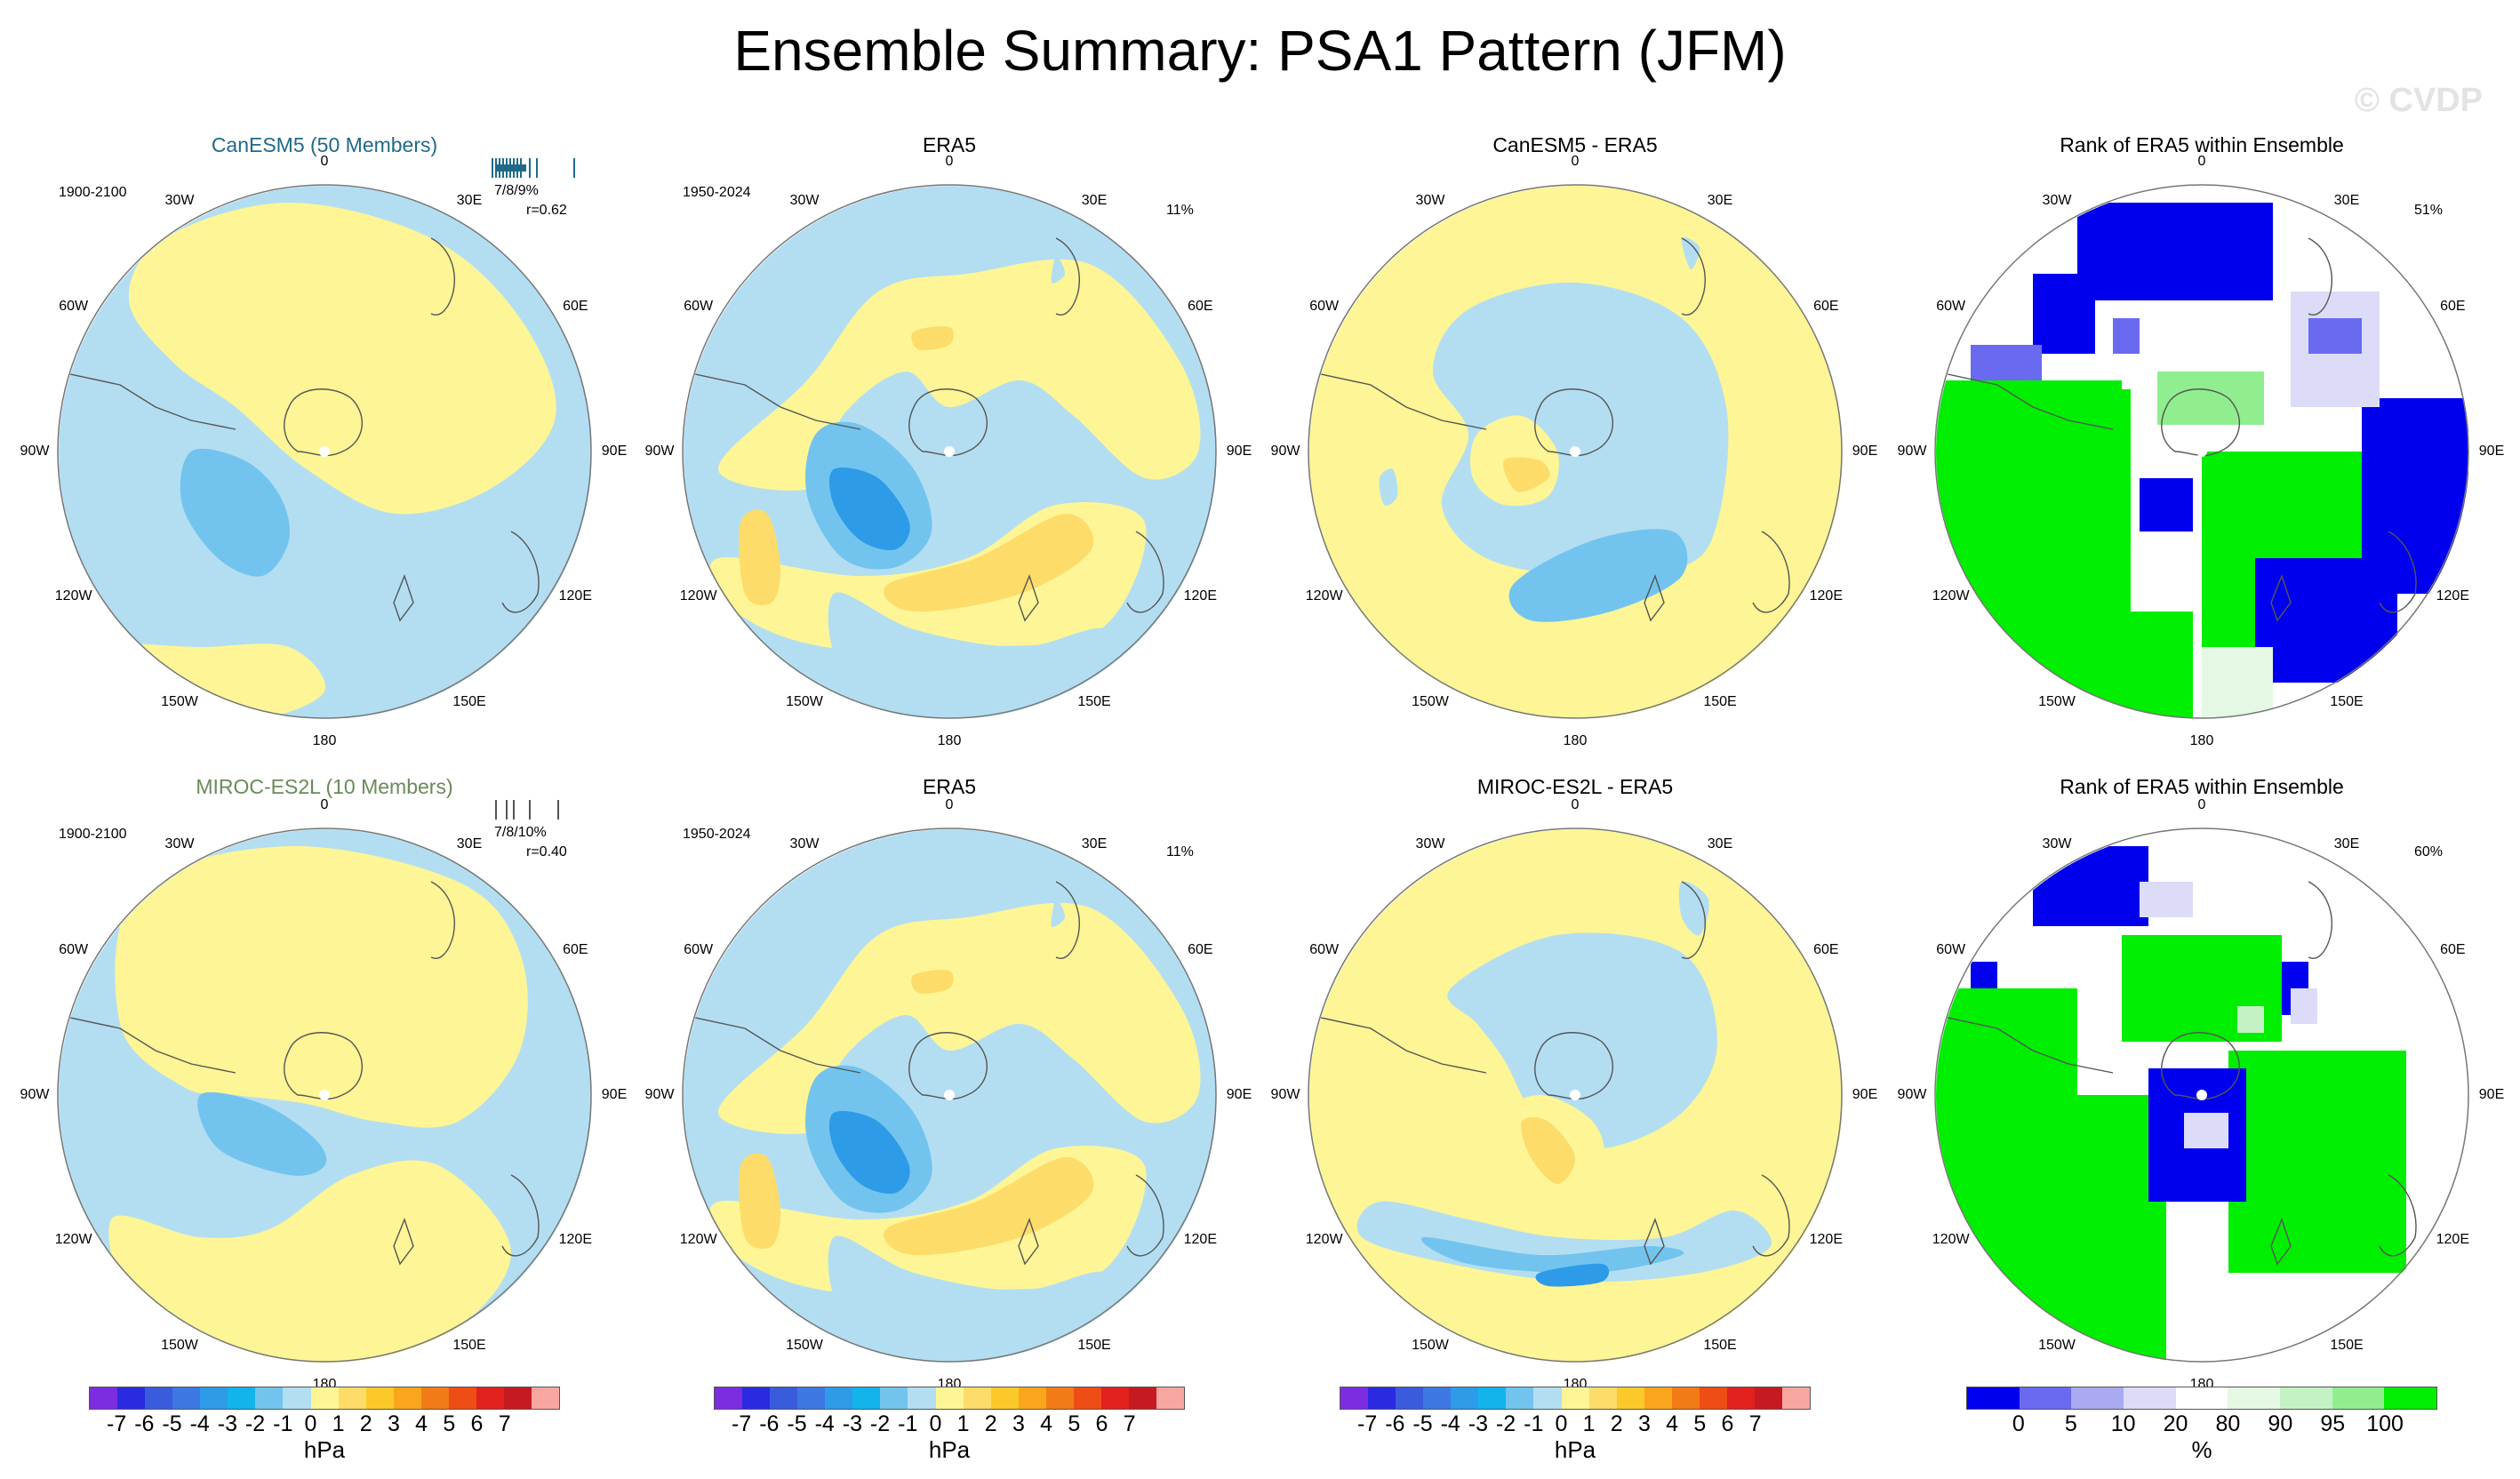 The height and width of the screenshot is (1479, 2520). Describe the element at coordinates (2453, 306) in the screenshot. I see `lon-label-60E: 60E` at that location.